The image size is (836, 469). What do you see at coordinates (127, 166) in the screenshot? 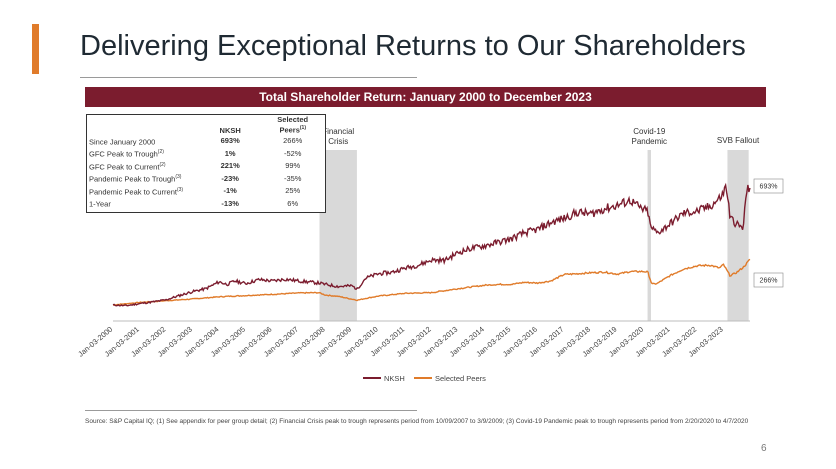
I see `stats-row-label: GFC Peak to Current(2)` at bounding box center [127, 166].